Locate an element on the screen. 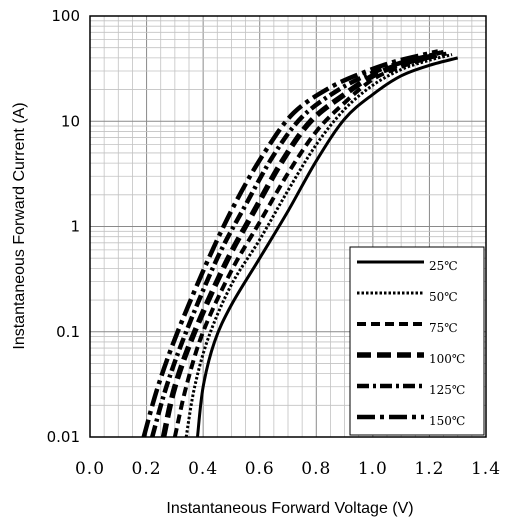 This screenshot has width=514, height=522. y-tick-labels: 0.01 0.1 1 10 100 is located at coordinates (63, 226).